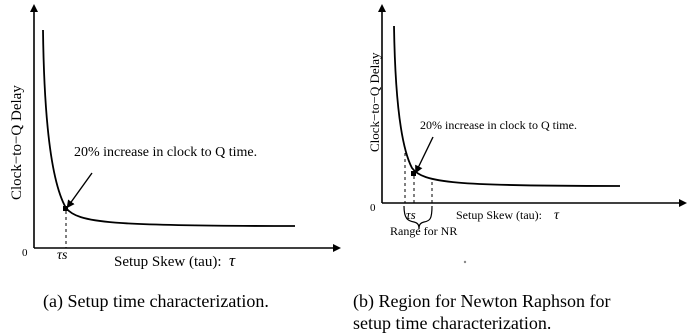 This screenshot has height=335, width=697. What do you see at coordinates (79, 190) in the screenshot?
I see `annotation-arrow-a` at bounding box center [79, 190].